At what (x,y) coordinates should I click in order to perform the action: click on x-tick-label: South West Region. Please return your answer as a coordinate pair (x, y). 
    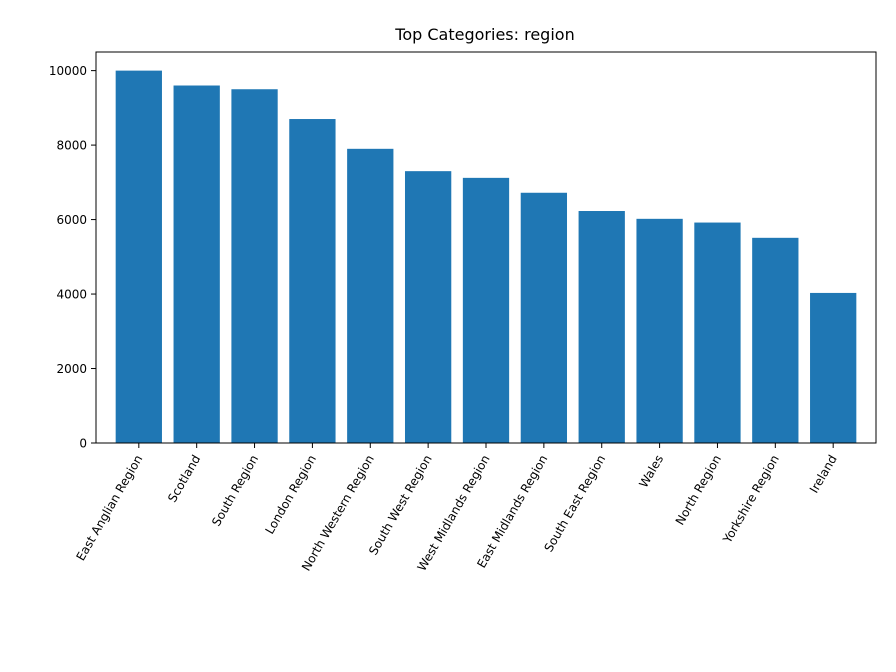
    Looking at the image, I should click on (400, 504).